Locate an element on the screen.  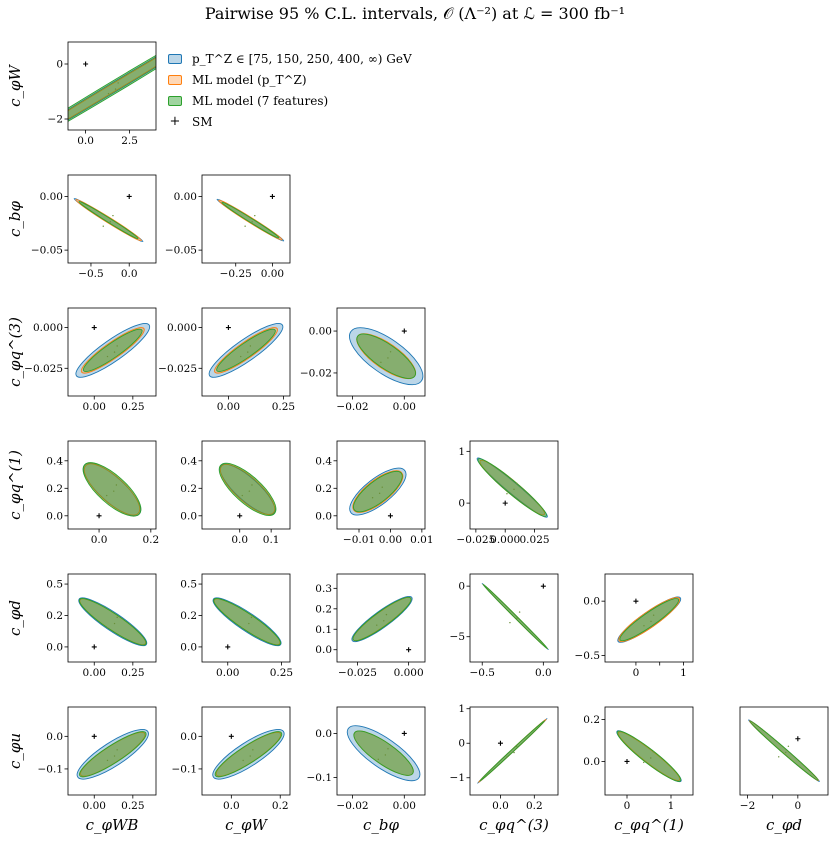
y-tick-label: 0.5 is located at coordinates (54, 585).